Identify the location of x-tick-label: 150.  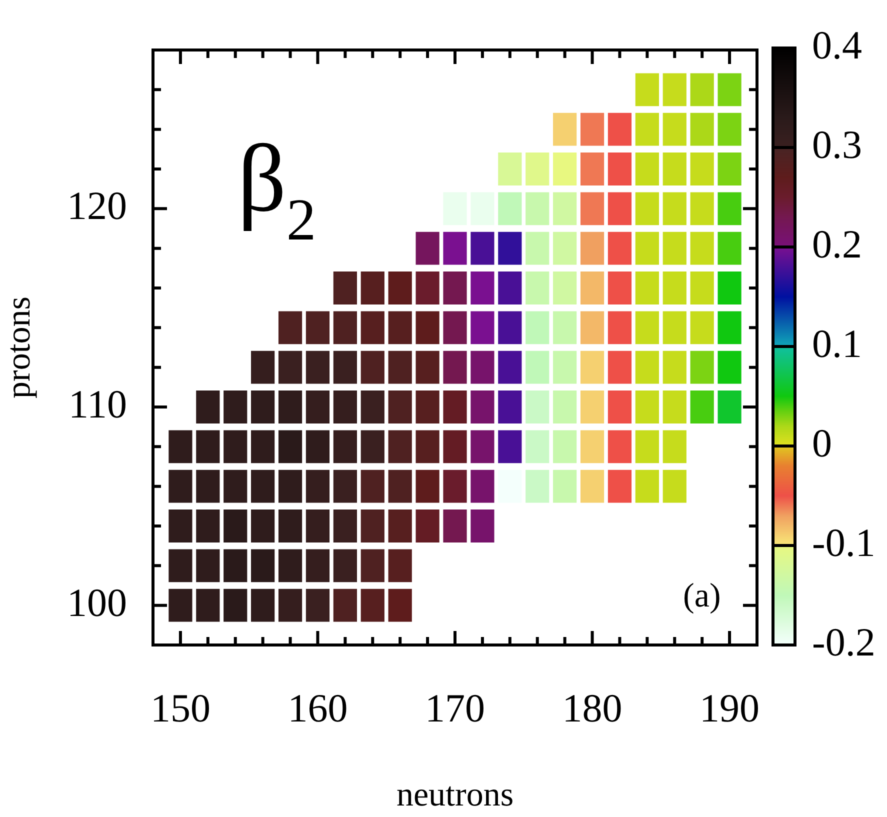
(180, 708).